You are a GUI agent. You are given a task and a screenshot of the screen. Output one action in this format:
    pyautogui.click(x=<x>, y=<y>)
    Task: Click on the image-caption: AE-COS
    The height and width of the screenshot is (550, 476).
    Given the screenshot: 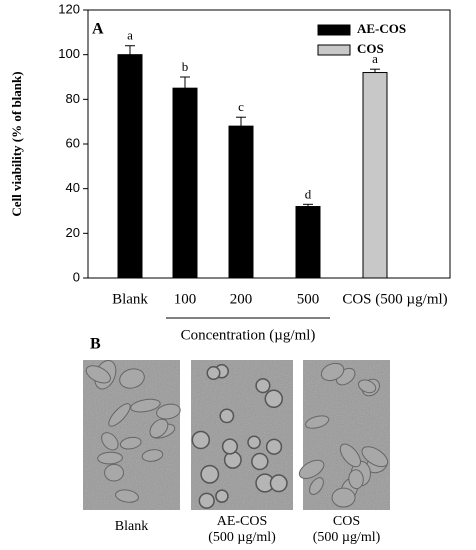 What is the action you would take?
    pyautogui.click(x=242, y=521)
    